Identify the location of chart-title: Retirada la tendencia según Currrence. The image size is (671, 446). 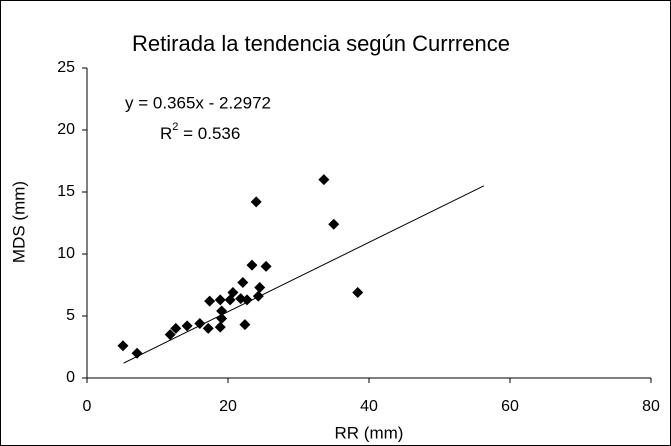
(321, 43).